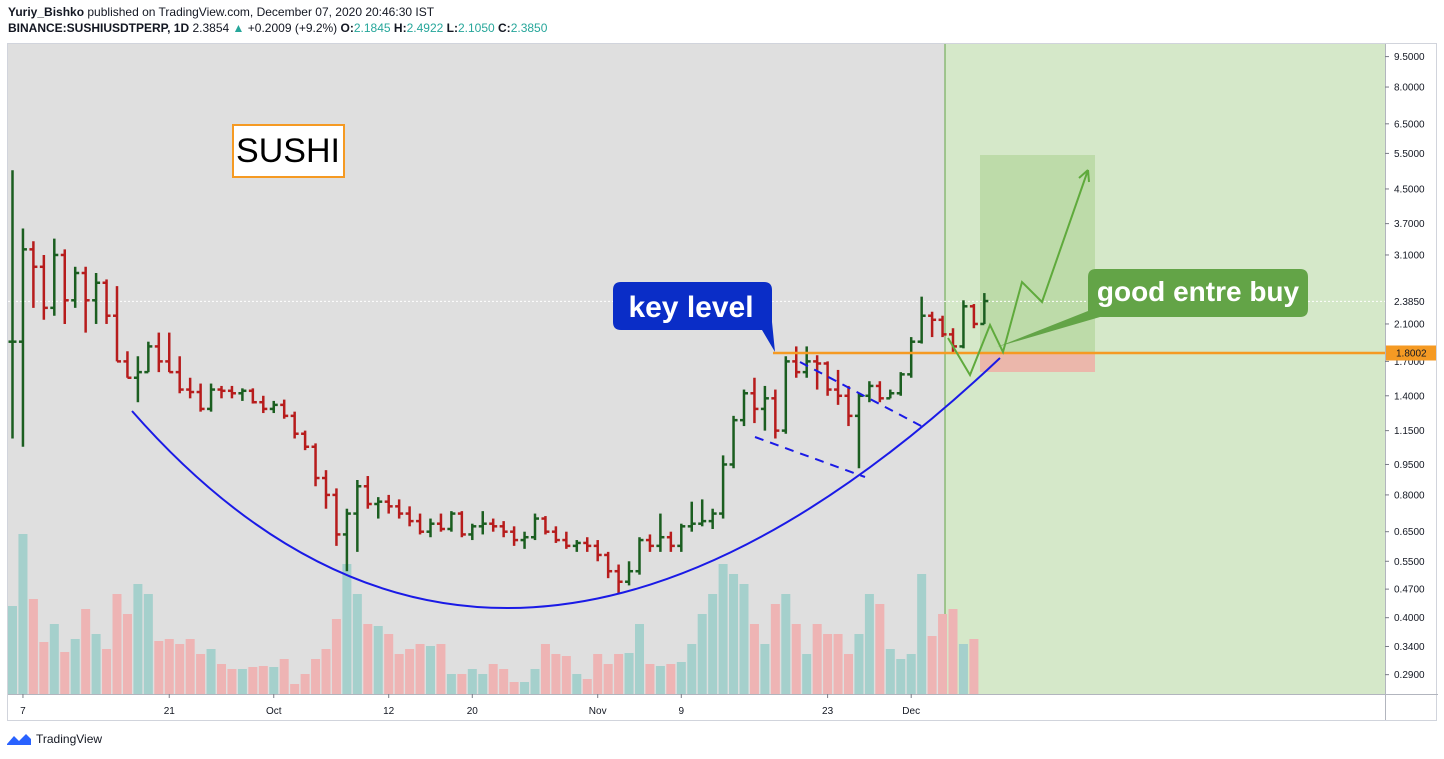  Describe the element at coordinates (1409, 465) in the screenshot. I see `price-tick-label: 0.9500` at that location.